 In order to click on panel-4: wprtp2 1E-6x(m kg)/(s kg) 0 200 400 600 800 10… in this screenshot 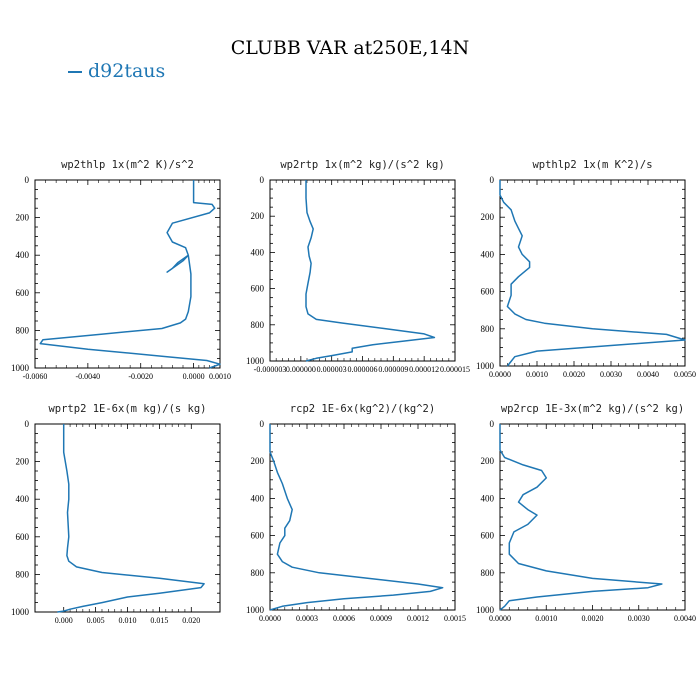, I will do `click(116, 514)`.